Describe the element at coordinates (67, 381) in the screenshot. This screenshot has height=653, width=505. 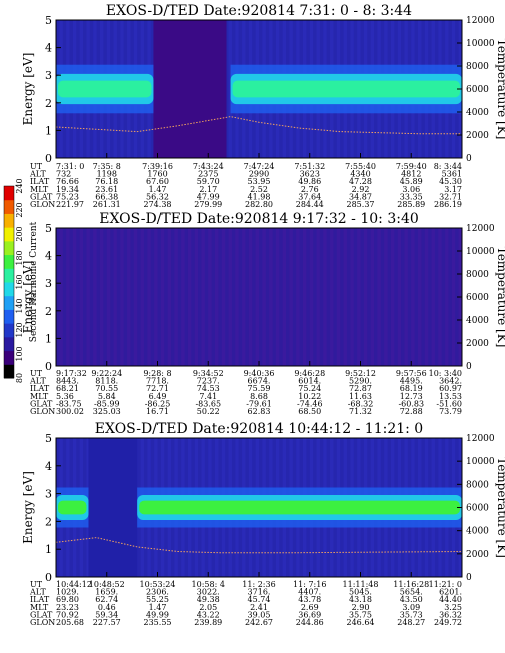
I see `table-cell: 8443.` at that location.